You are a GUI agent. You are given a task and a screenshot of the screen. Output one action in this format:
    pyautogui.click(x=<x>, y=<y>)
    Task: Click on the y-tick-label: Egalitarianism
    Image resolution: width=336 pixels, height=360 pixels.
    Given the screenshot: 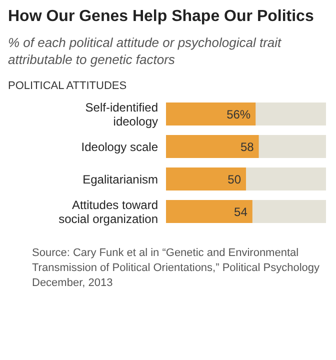 What is the action you would take?
    pyautogui.click(x=120, y=179)
    